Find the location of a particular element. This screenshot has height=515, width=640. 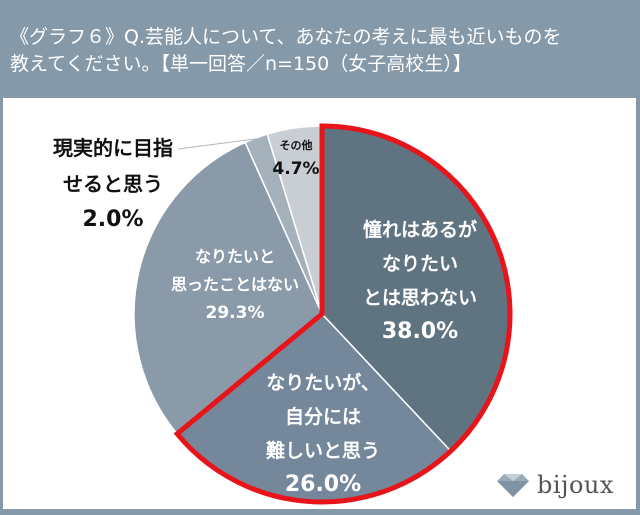

label-text: せると思う is located at coordinates (113, 184).